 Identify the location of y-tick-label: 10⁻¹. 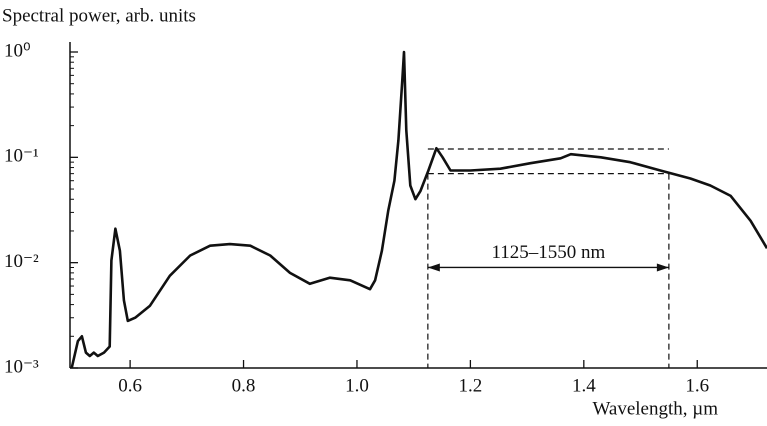
(21, 156).